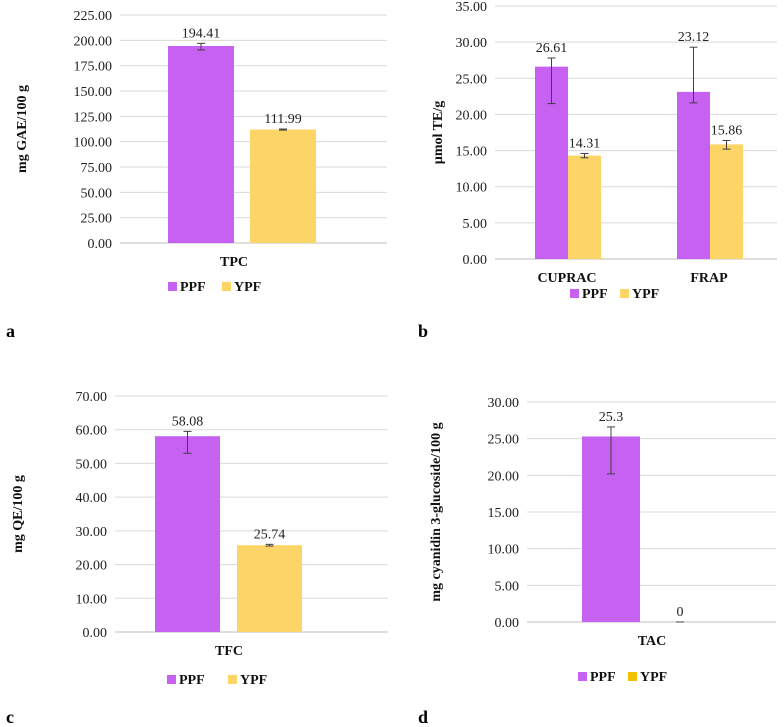  Describe the element at coordinates (93, 117) in the screenshot. I see `y-tick-label: 125.00` at that location.